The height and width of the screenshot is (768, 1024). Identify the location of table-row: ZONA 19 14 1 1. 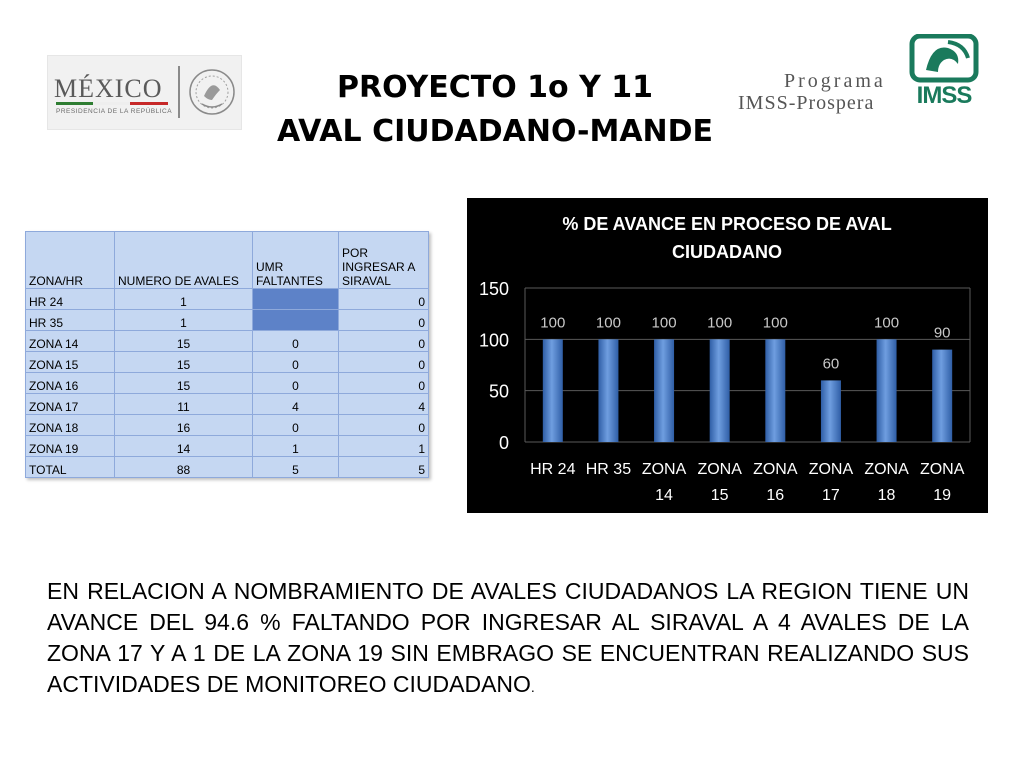
(227, 446).